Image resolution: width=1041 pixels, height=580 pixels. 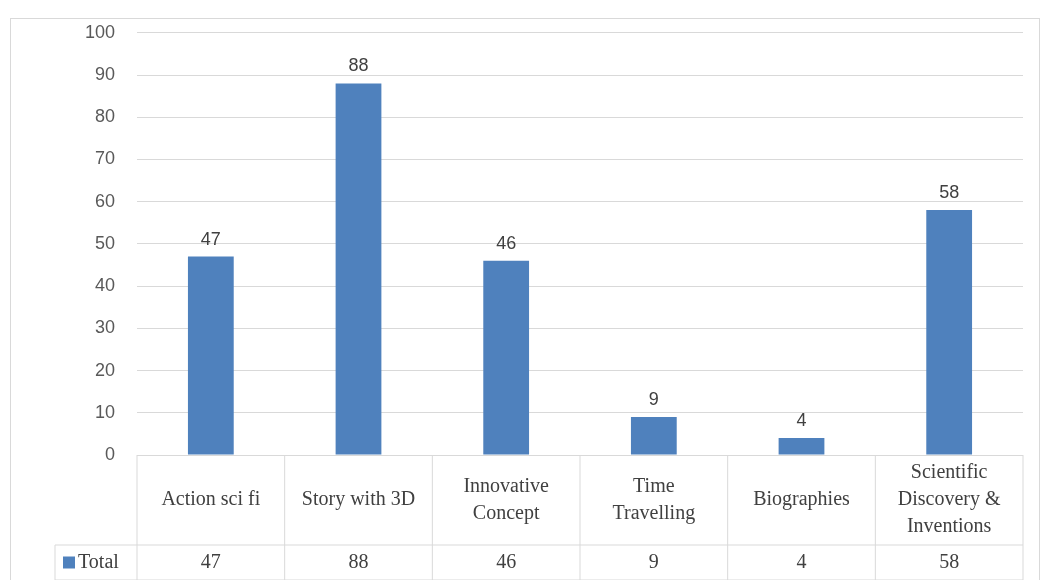 What do you see at coordinates (358, 499) in the screenshot?
I see `x-tick-label: Story with 3D` at bounding box center [358, 499].